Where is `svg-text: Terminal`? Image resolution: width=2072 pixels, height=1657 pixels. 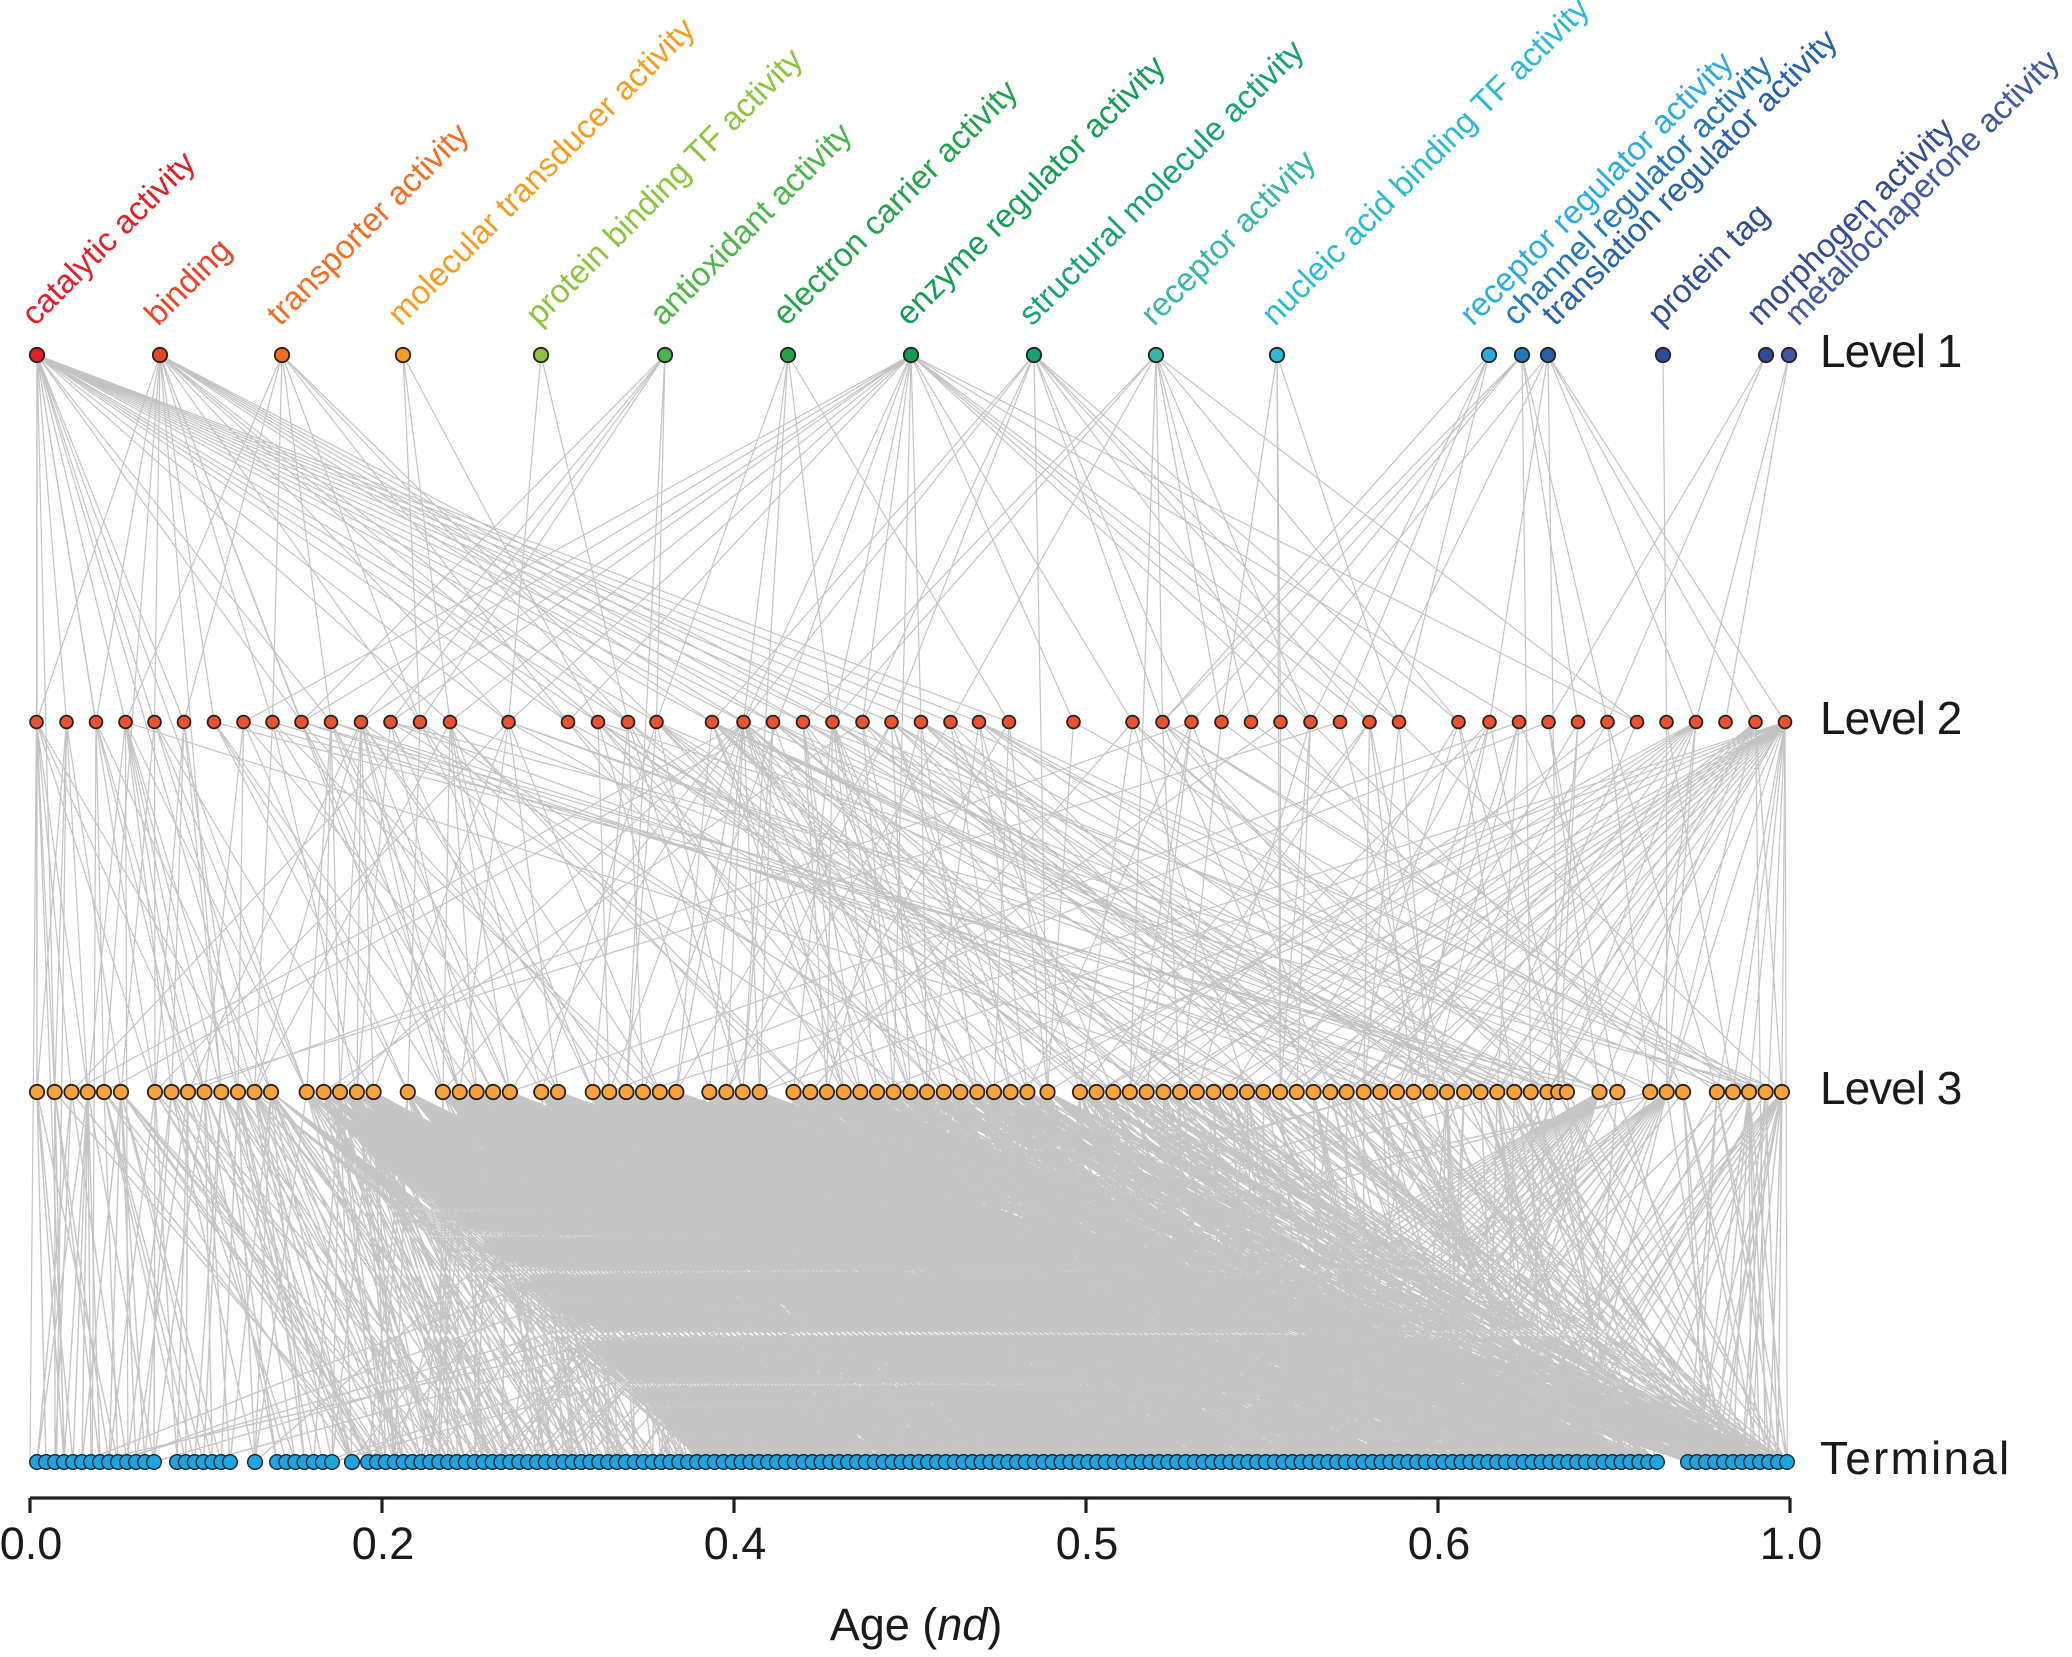
svg-text: Terminal is located at coordinates (1915, 1458).